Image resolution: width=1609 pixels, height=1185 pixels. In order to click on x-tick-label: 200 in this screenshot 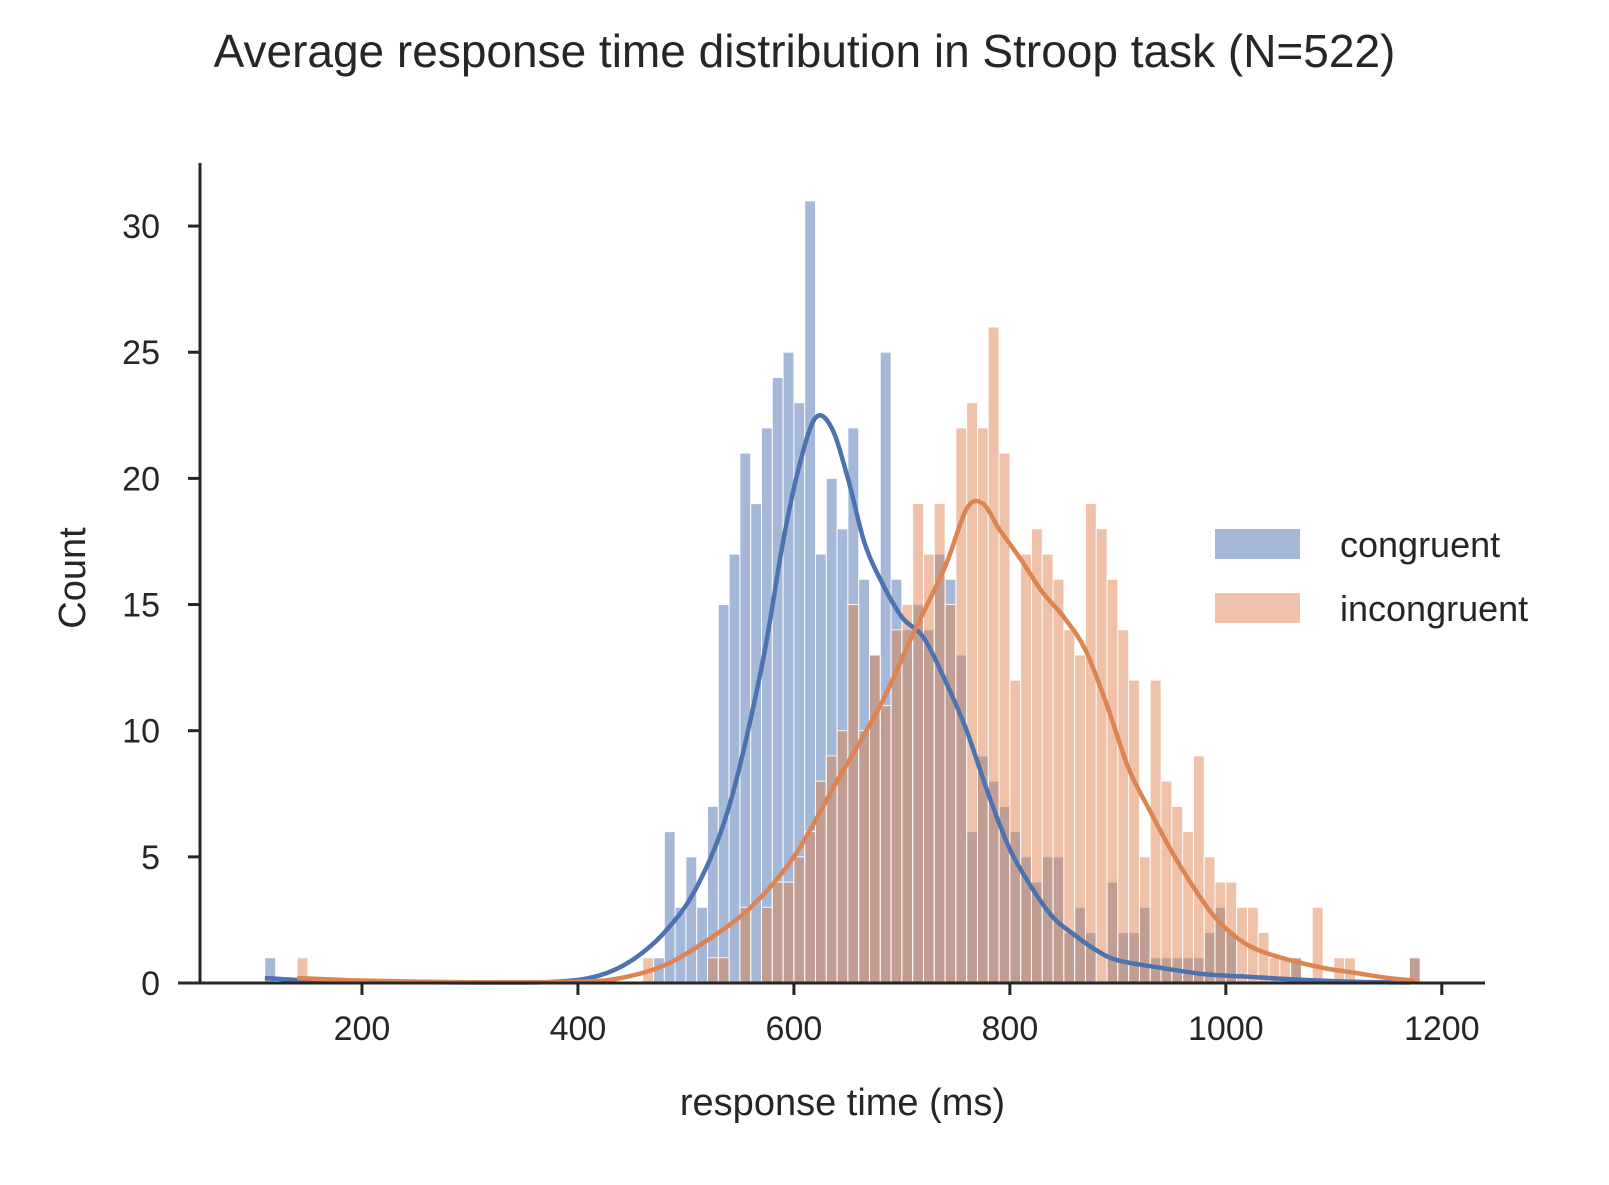, I will do `click(362, 1029)`.